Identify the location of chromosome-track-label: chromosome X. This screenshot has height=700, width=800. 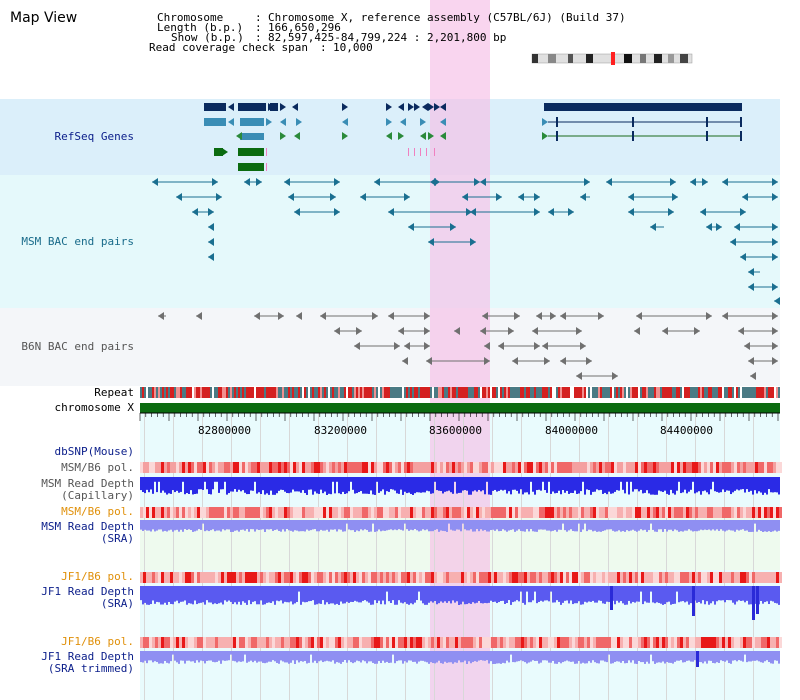
(94, 407).